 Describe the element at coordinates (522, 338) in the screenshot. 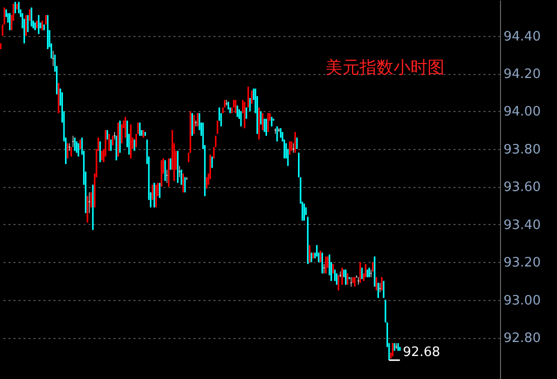

I see `y-tick-label: 92.80` at that location.